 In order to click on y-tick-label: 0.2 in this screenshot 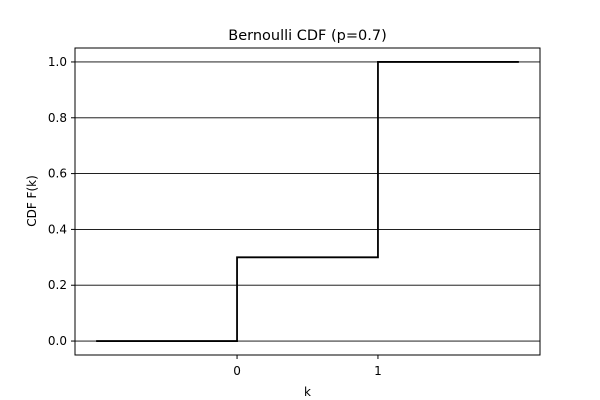, I will do `click(57, 285)`.